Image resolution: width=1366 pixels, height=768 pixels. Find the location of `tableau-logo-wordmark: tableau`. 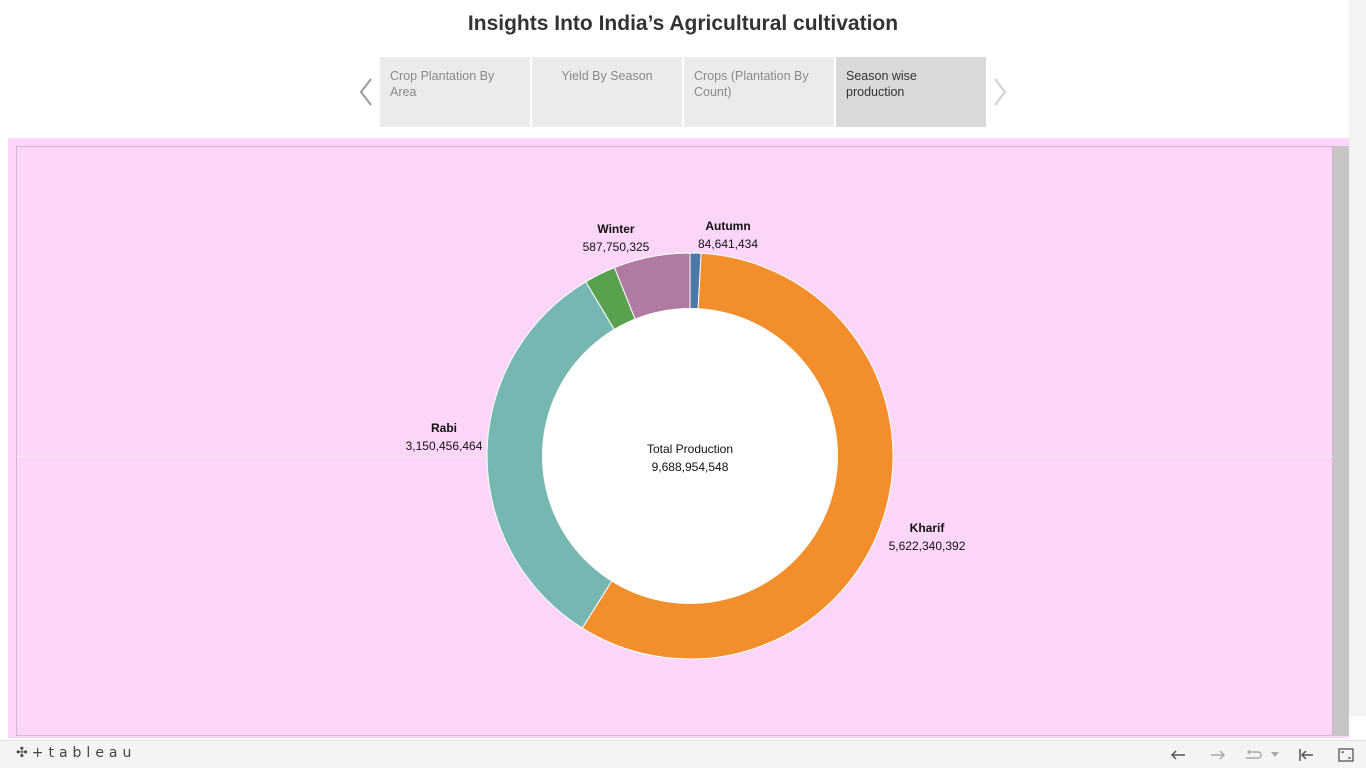

tableau-logo-wordmark: tableau is located at coordinates (92, 753).